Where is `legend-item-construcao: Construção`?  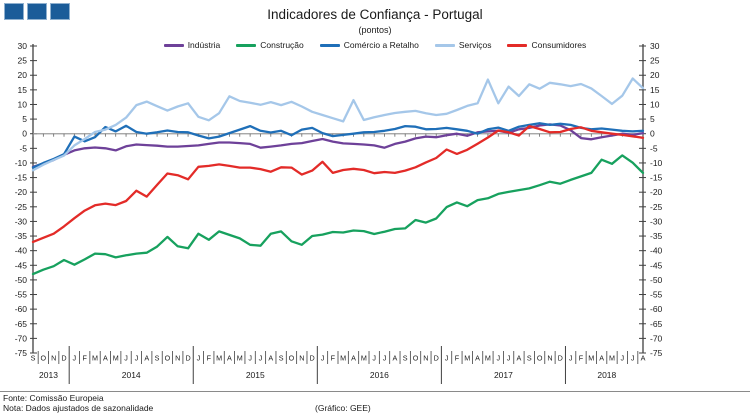 legend-item-construcao: Construção is located at coordinates (270, 45).